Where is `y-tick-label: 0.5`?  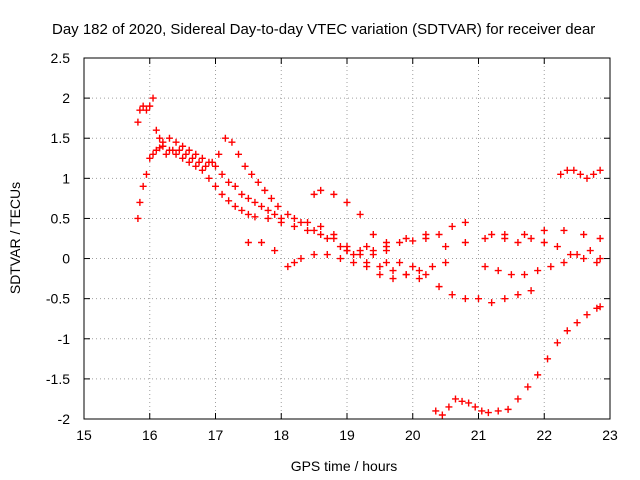 y-tick-label: 0.5 is located at coordinates (61, 218).